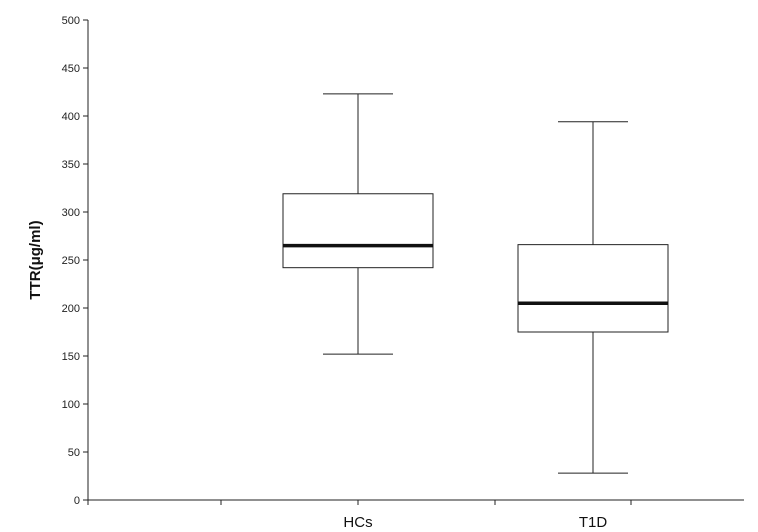 This screenshot has height=532, width=758. What do you see at coordinates (475, 522) in the screenshot?
I see `x-axis-labels: HCs T1D` at bounding box center [475, 522].